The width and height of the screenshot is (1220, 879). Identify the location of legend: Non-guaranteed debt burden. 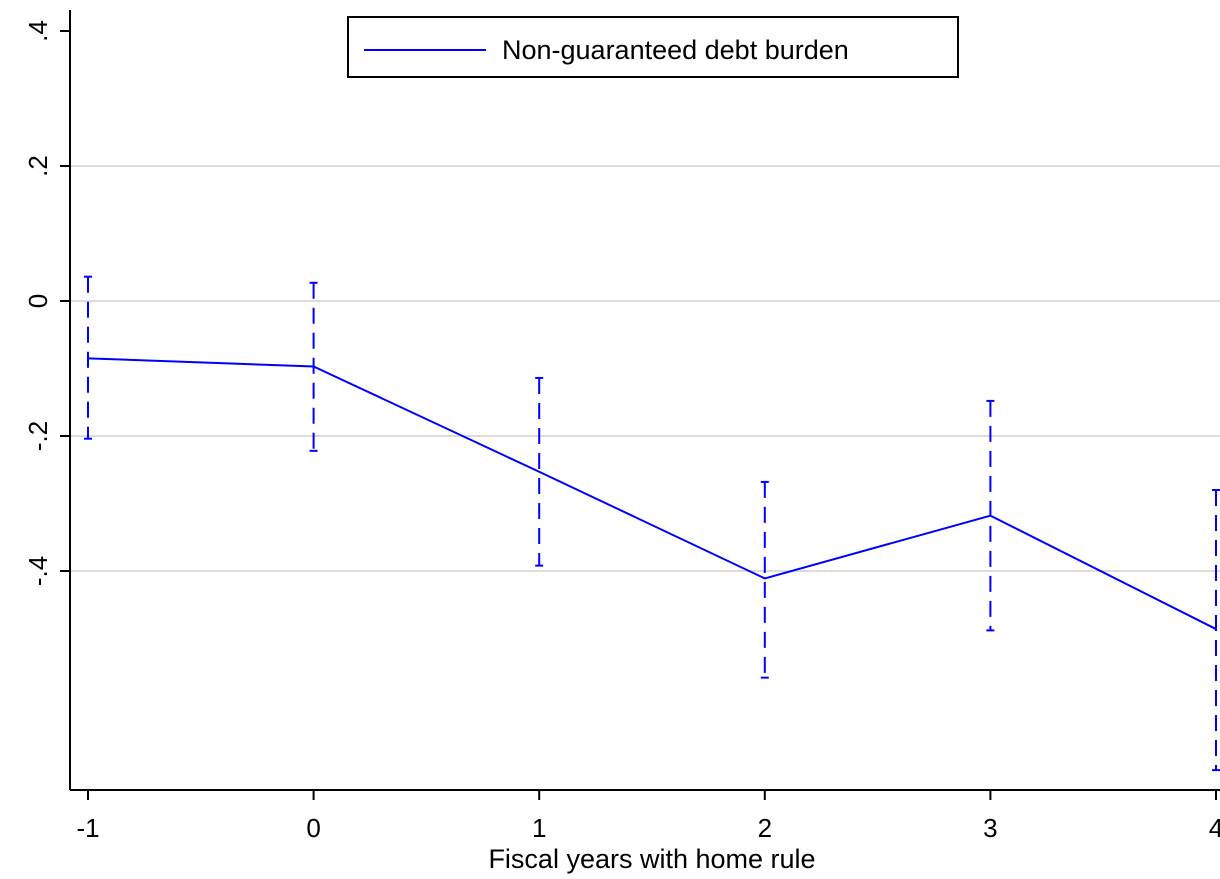
(653, 47).